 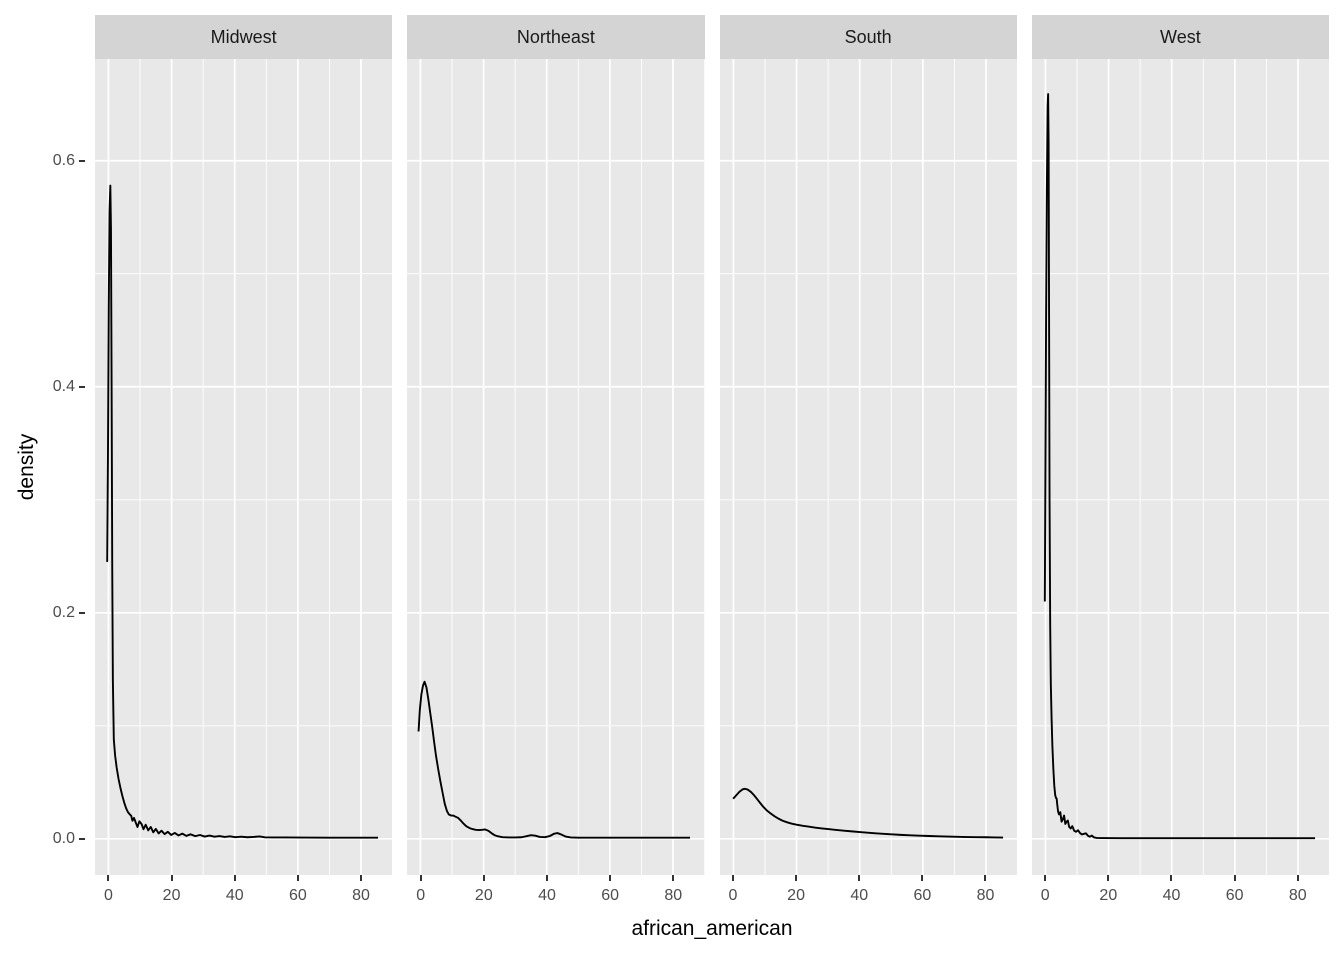 I want to click on y-tick-label: 0.4, so click(x=63, y=386).